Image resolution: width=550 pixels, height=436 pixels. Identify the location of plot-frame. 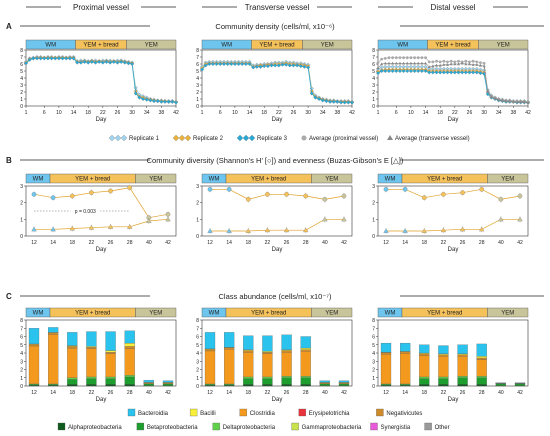
(277, 78).